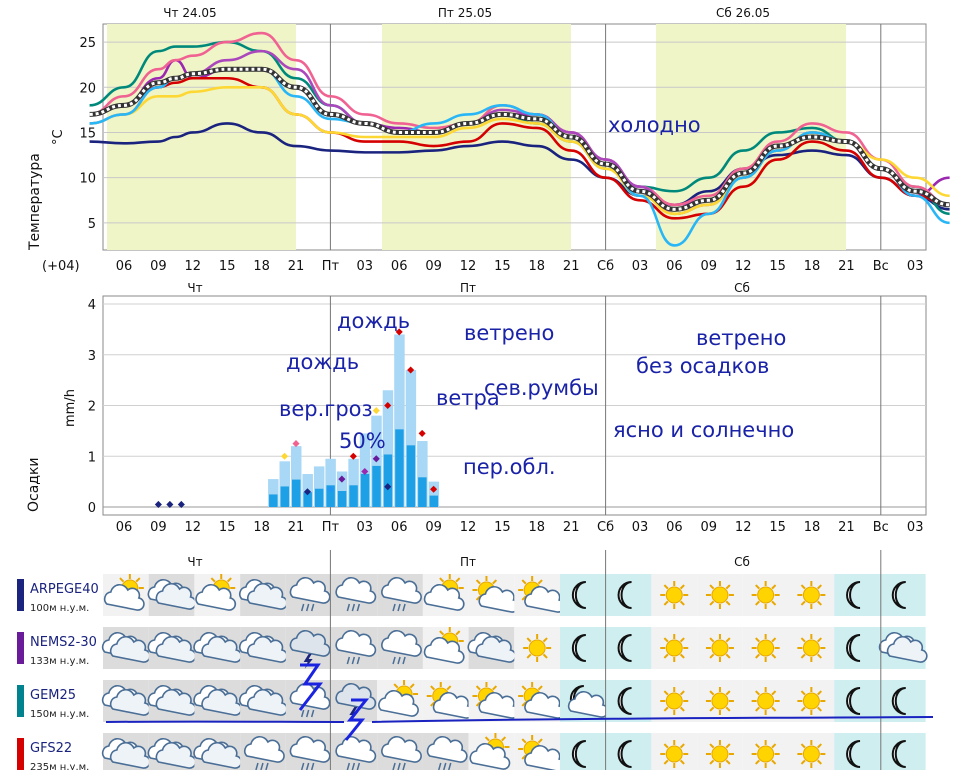  Describe the element at coordinates (201, 137) in the screenshot. I see `daylight-band-thu` at that location.